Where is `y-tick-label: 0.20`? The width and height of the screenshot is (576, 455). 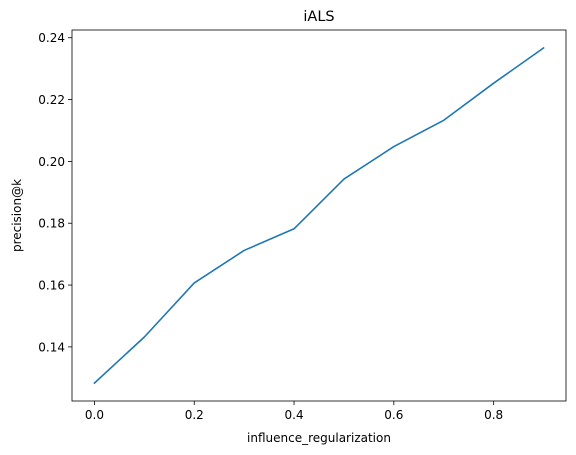 y-tick-label: 0.20 is located at coordinates (51, 162).